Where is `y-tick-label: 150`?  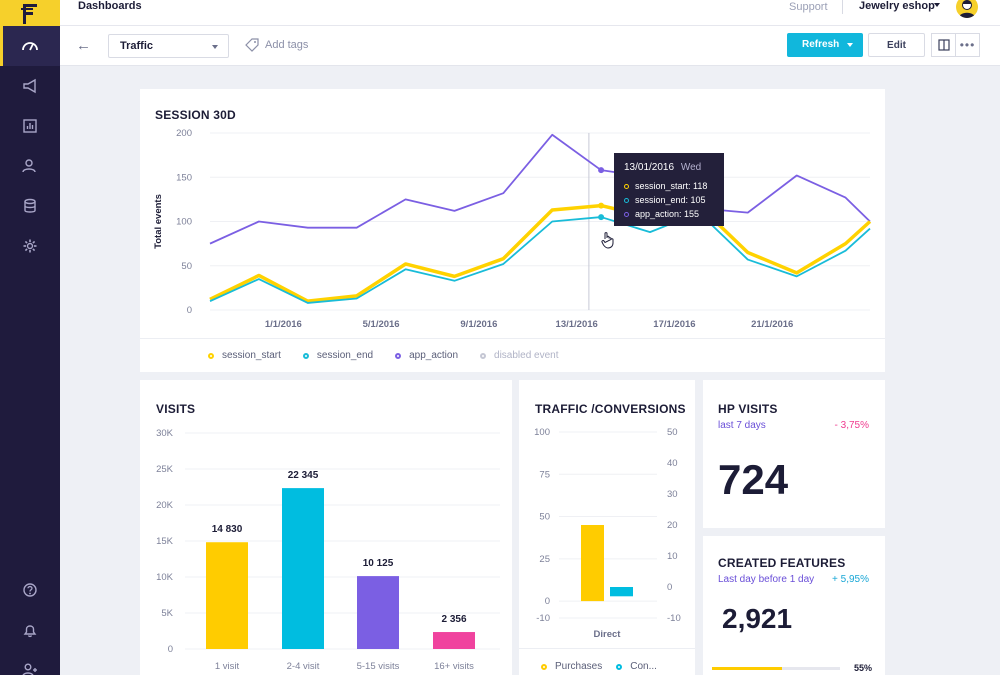
y-tick-label: 150 is located at coordinates (184, 177).